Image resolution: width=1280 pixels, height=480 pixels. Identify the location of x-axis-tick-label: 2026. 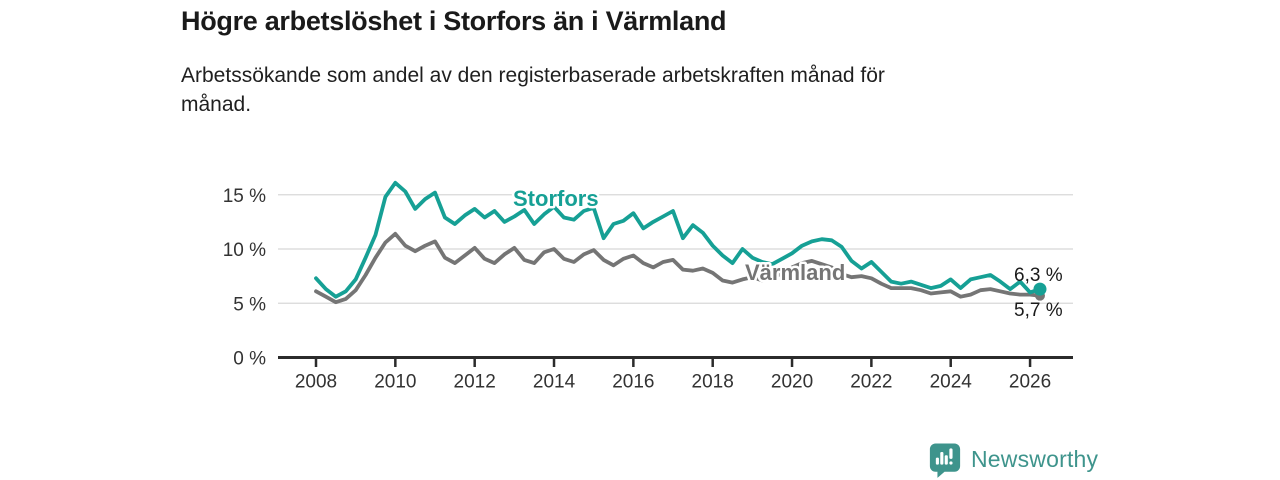
(1030, 382).